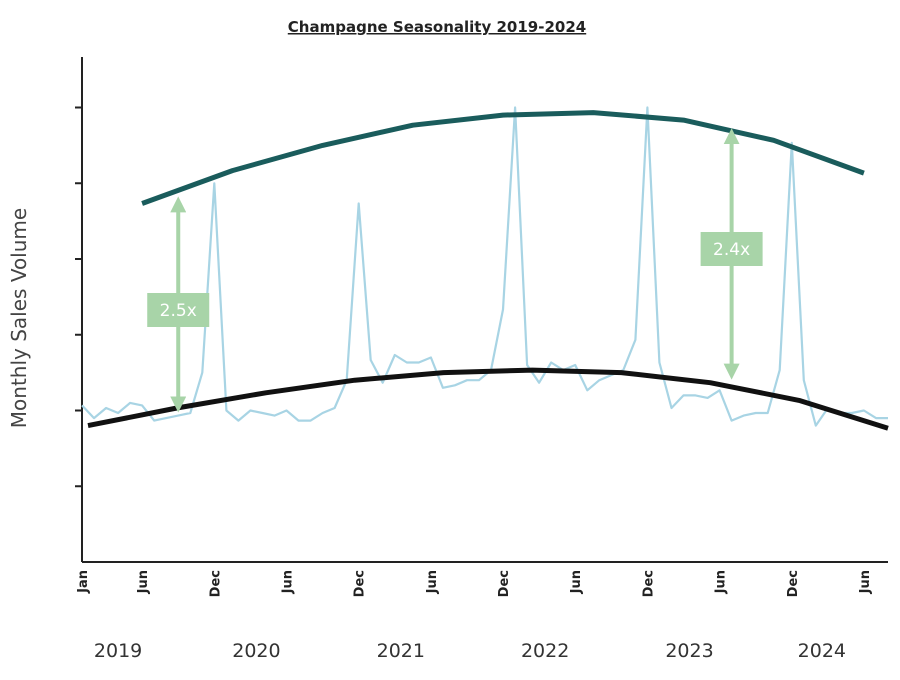 The width and height of the screenshot is (900, 680). Describe the element at coordinates (401, 651) in the screenshot. I see `year-label: 2021` at that location.